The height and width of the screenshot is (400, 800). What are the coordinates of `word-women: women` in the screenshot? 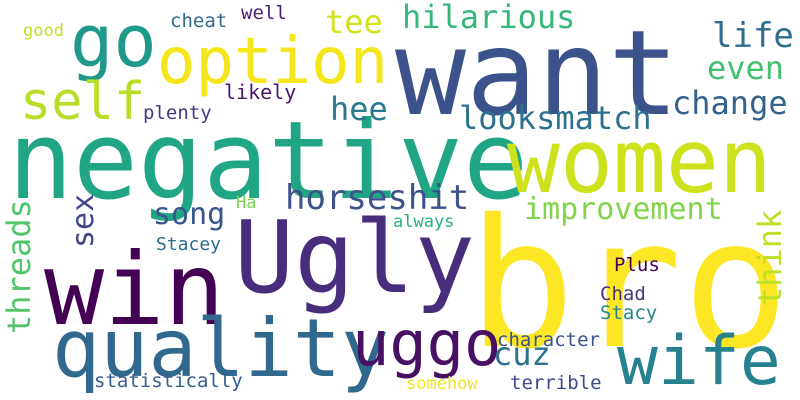 It's located at (639, 161).